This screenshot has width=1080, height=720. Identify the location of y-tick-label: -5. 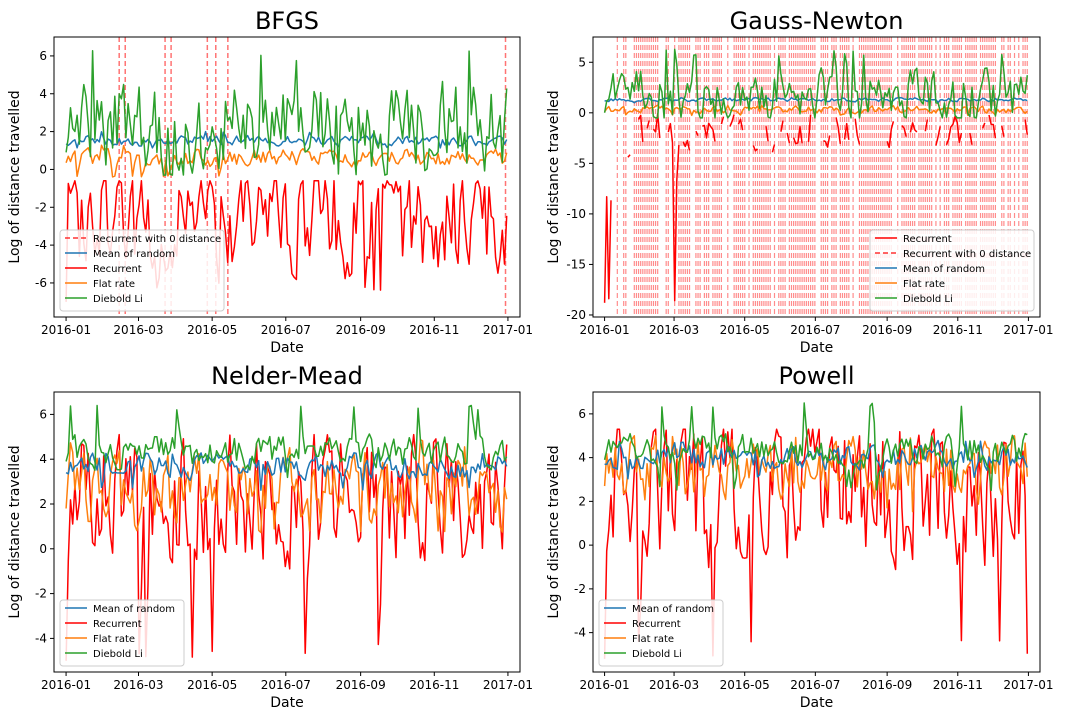
(580, 163).